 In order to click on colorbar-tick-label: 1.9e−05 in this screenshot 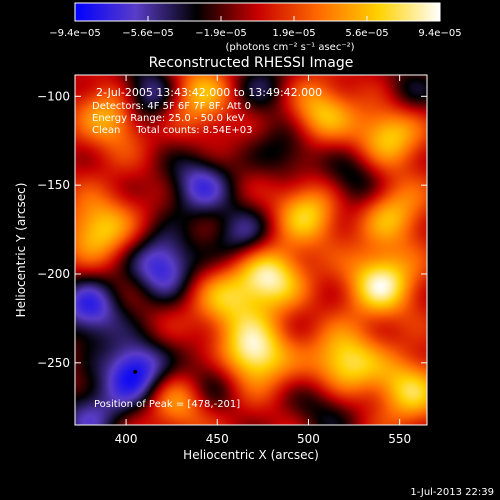, I will do `click(293, 33)`.